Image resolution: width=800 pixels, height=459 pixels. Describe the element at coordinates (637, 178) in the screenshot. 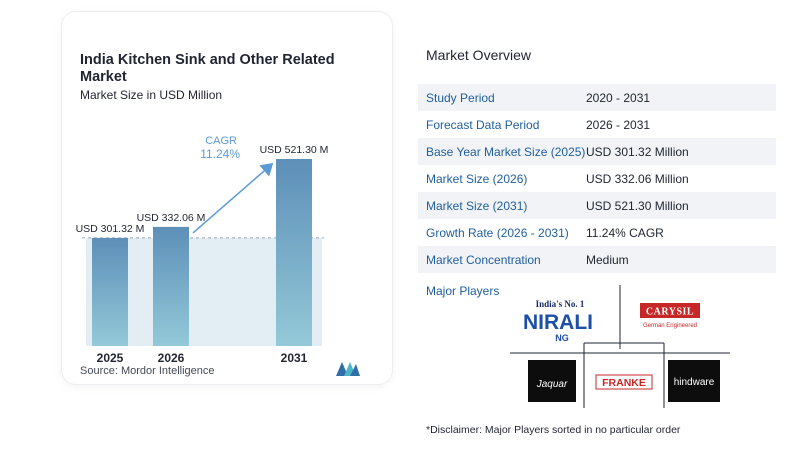

I see `overview-value: USD 332.06 Million` at that location.